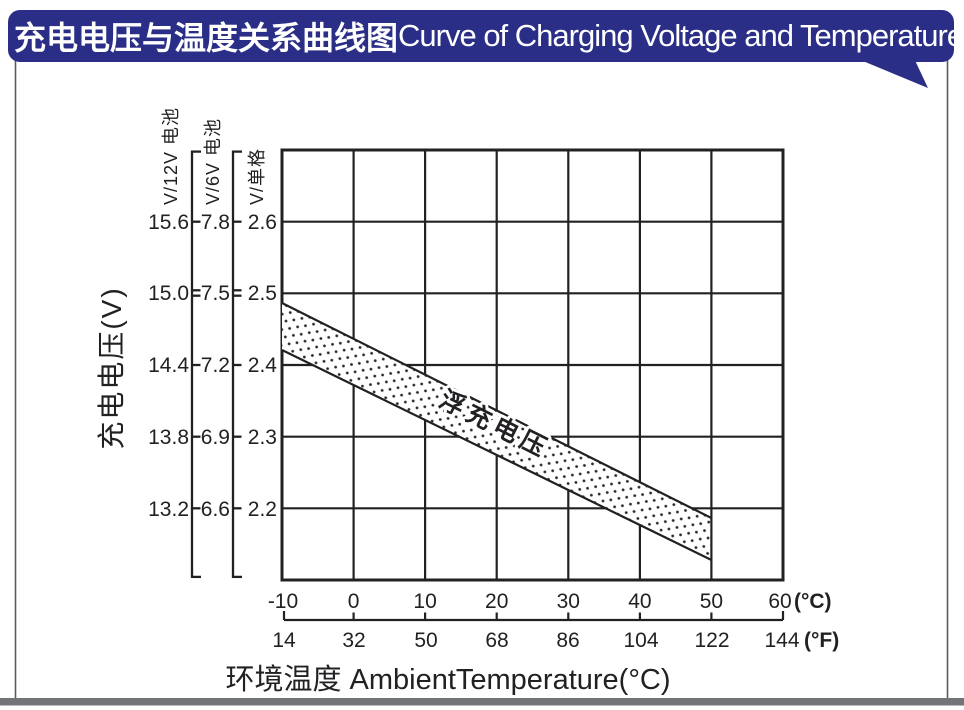 The height and width of the screenshot is (710, 964). I want to click on ycell-tick-0: 2.6, so click(262, 222).